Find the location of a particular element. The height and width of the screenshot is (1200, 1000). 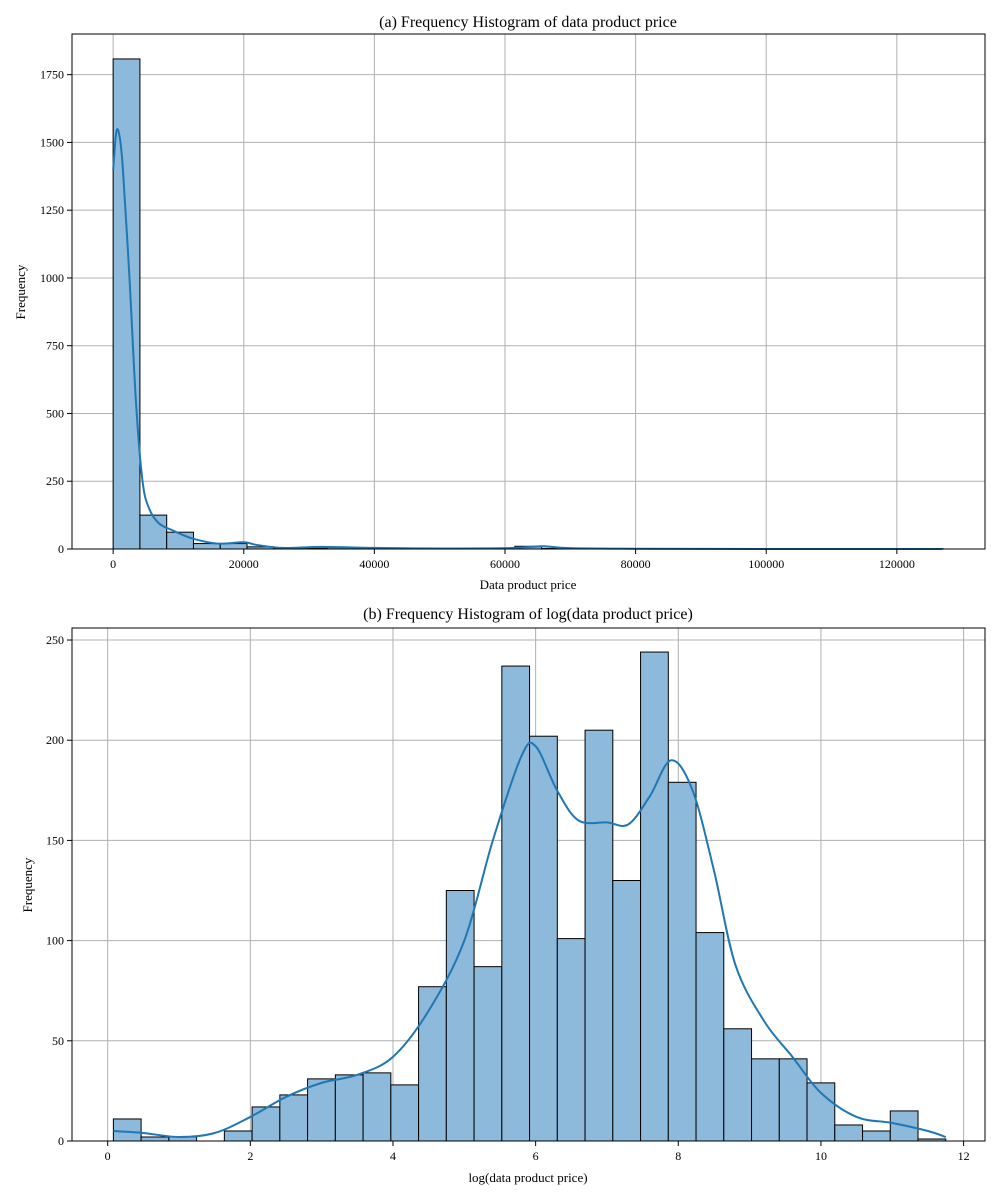

y-tick-label: 500 is located at coordinates (55, 413).